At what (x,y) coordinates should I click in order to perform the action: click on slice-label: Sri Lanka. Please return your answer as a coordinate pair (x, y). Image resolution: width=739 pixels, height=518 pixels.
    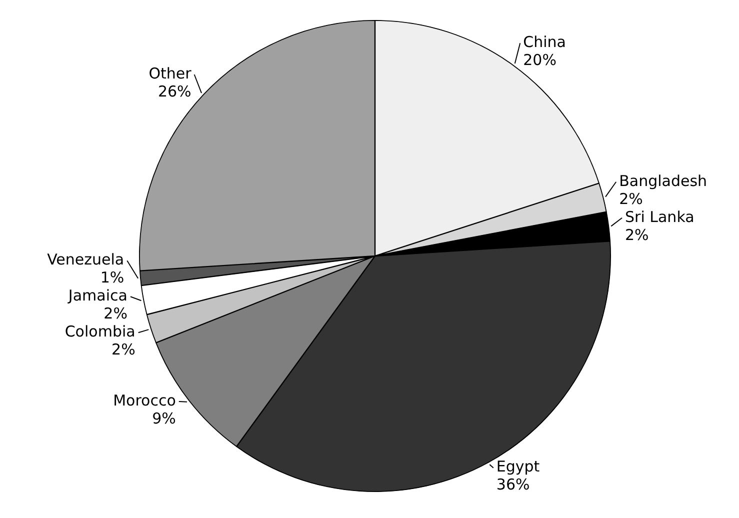
    Looking at the image, I should click on (659, 217).